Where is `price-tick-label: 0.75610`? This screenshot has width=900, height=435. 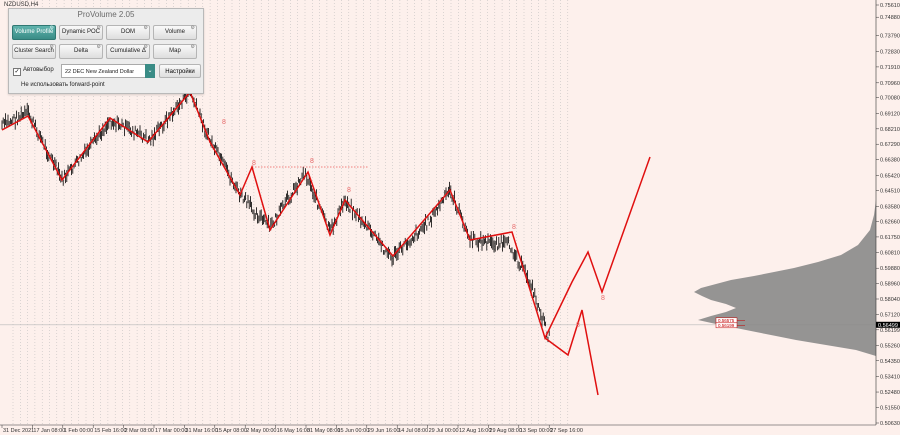
price-tick-label: 0.75610 is located at coordinates (890, 6).